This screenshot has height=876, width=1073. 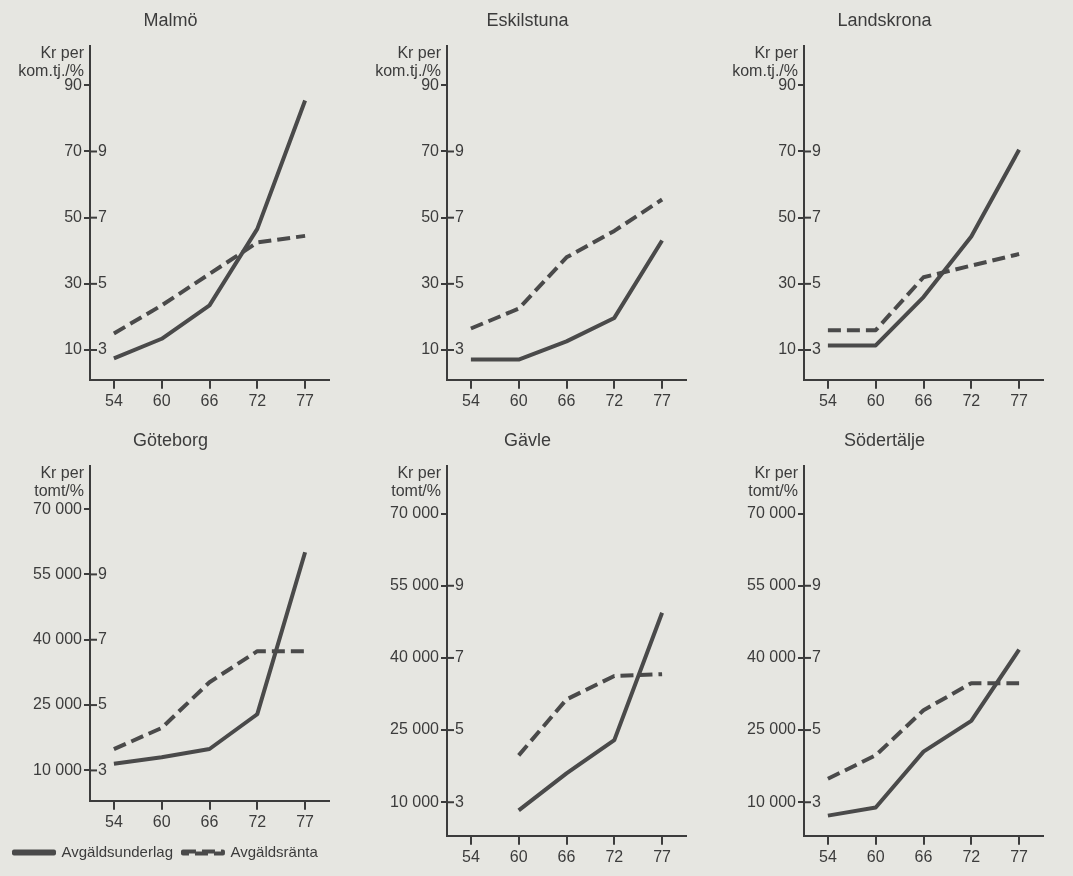 What do you see at coordinates (566, 264) in the screenshot?
I see `line-series` at bounding box center [566, 264].